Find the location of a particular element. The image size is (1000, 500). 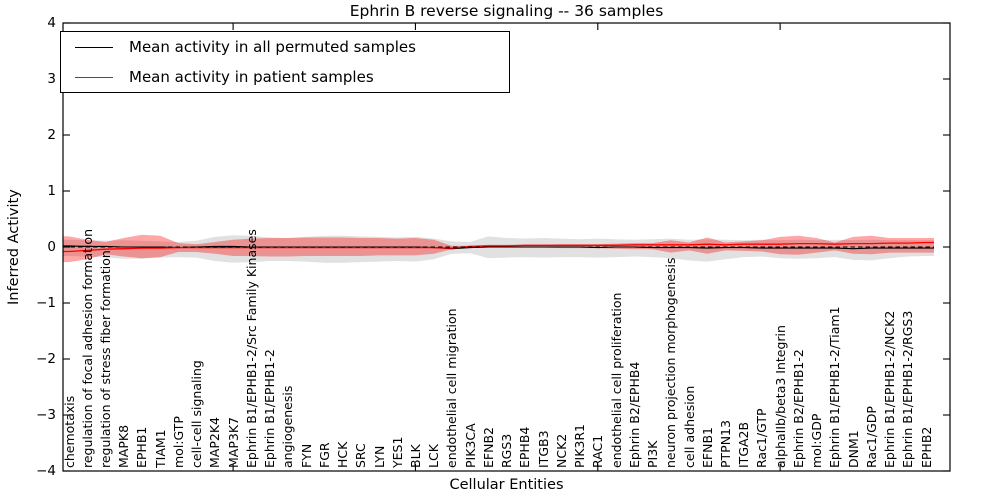

x-category-label: RAC1 is located at coordinates (598, 451).